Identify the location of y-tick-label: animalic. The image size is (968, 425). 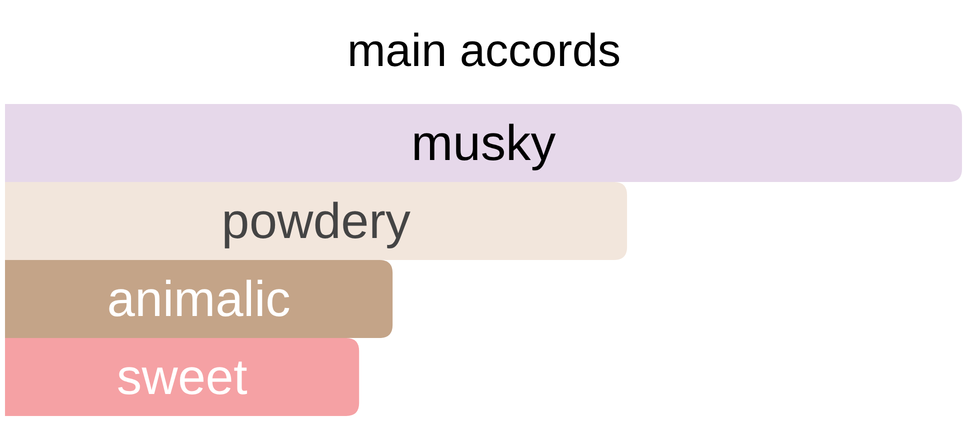
(198, 299).